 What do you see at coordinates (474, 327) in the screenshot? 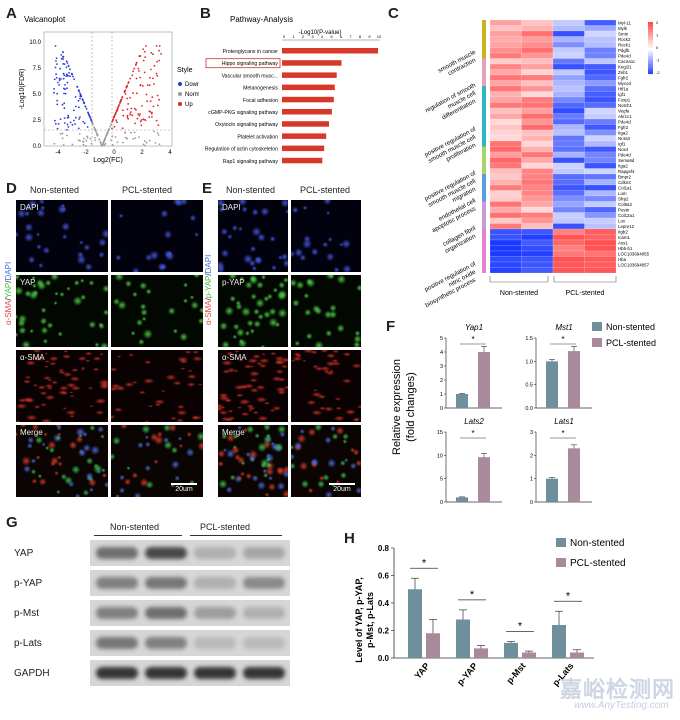
I see `panel-f-chart-title: Yap1` at bounding box center [474, 327].